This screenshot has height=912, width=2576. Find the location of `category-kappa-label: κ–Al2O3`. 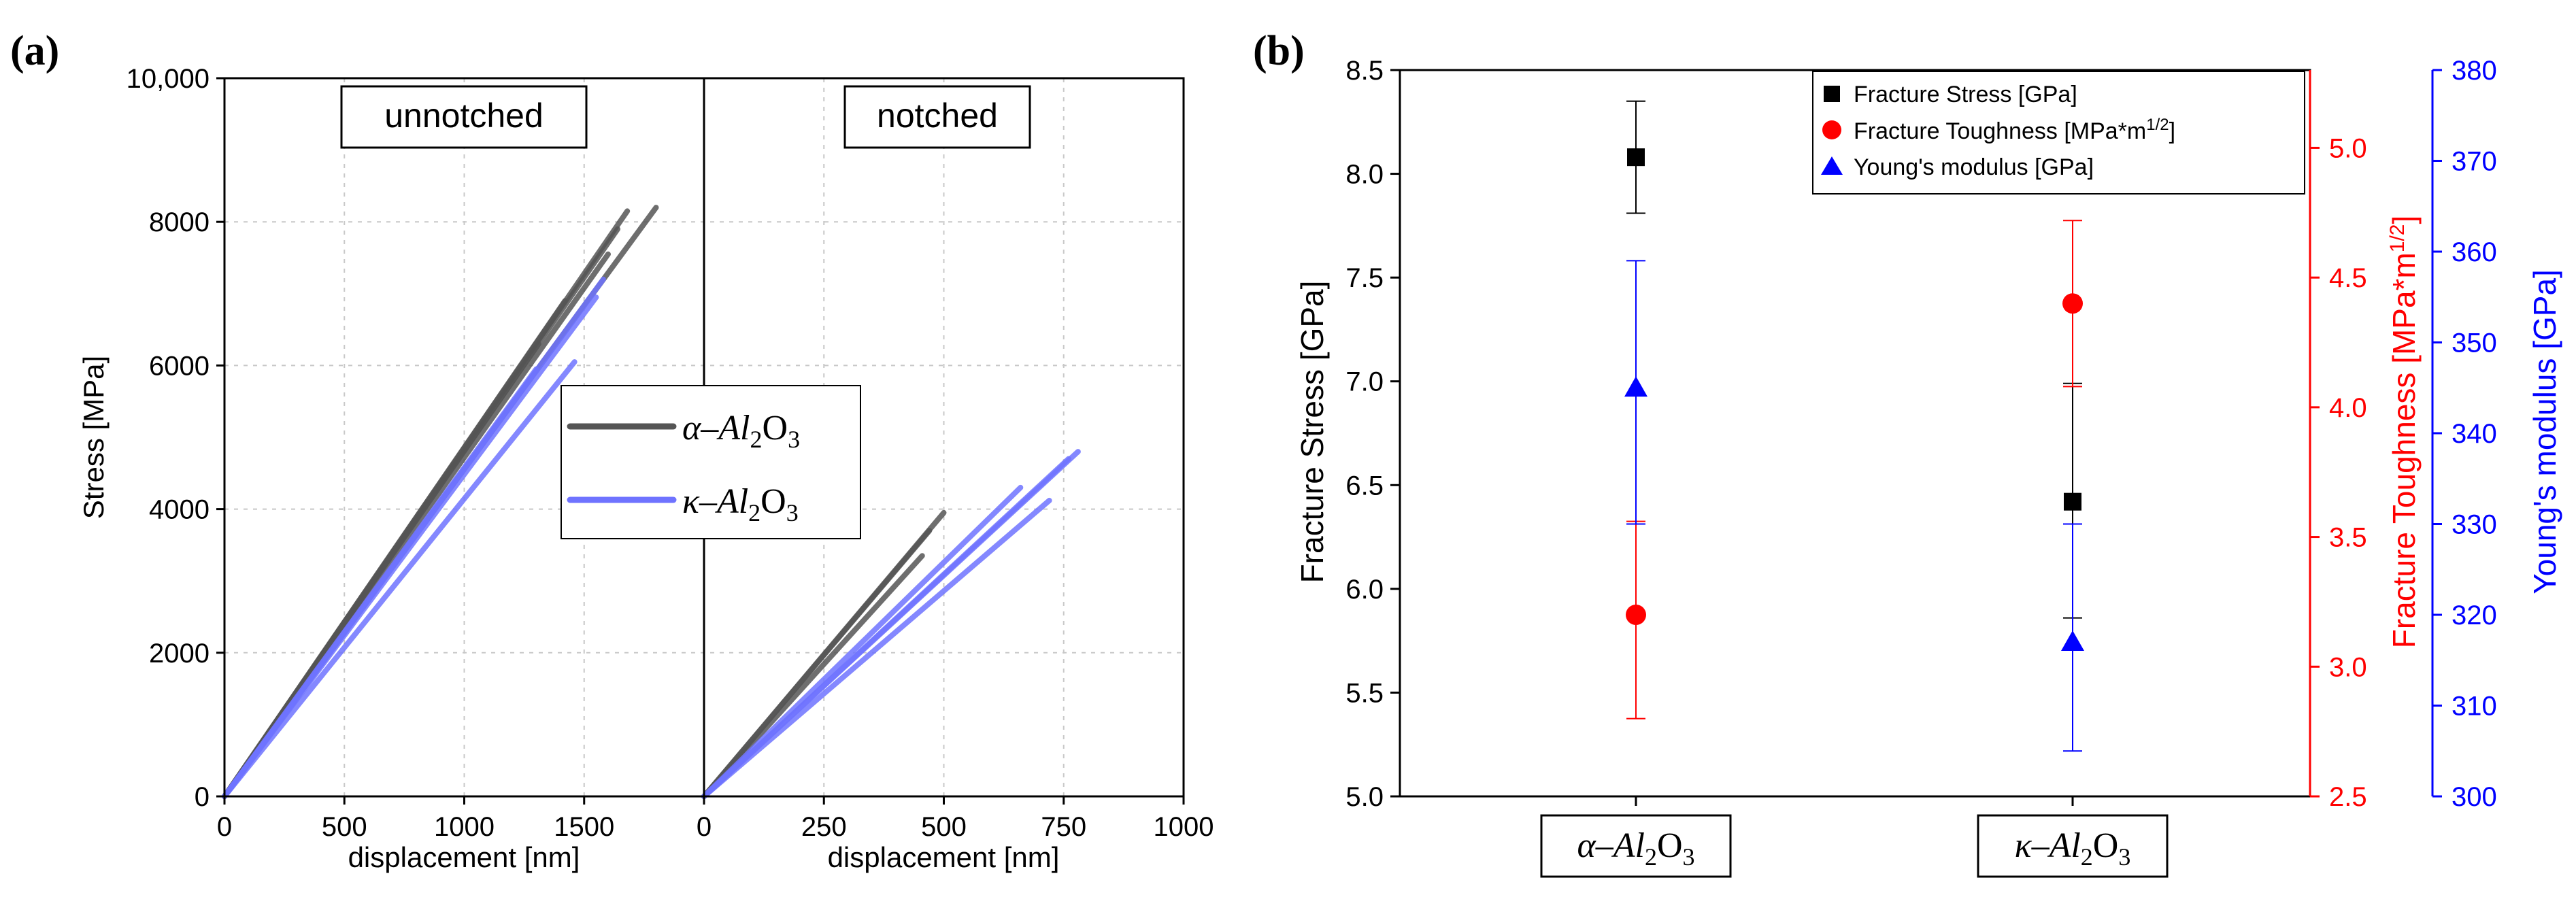

category-kappa-label: κ–Al2O3 is located at coordinates (2073, 848).